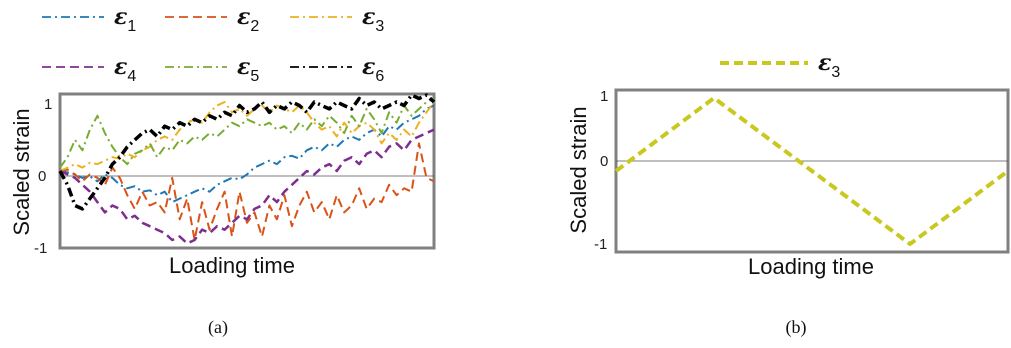  Describe the element at coordinates (21, 171) in the screenshot. I see `ylabel-a: Scaled strain` at that location.